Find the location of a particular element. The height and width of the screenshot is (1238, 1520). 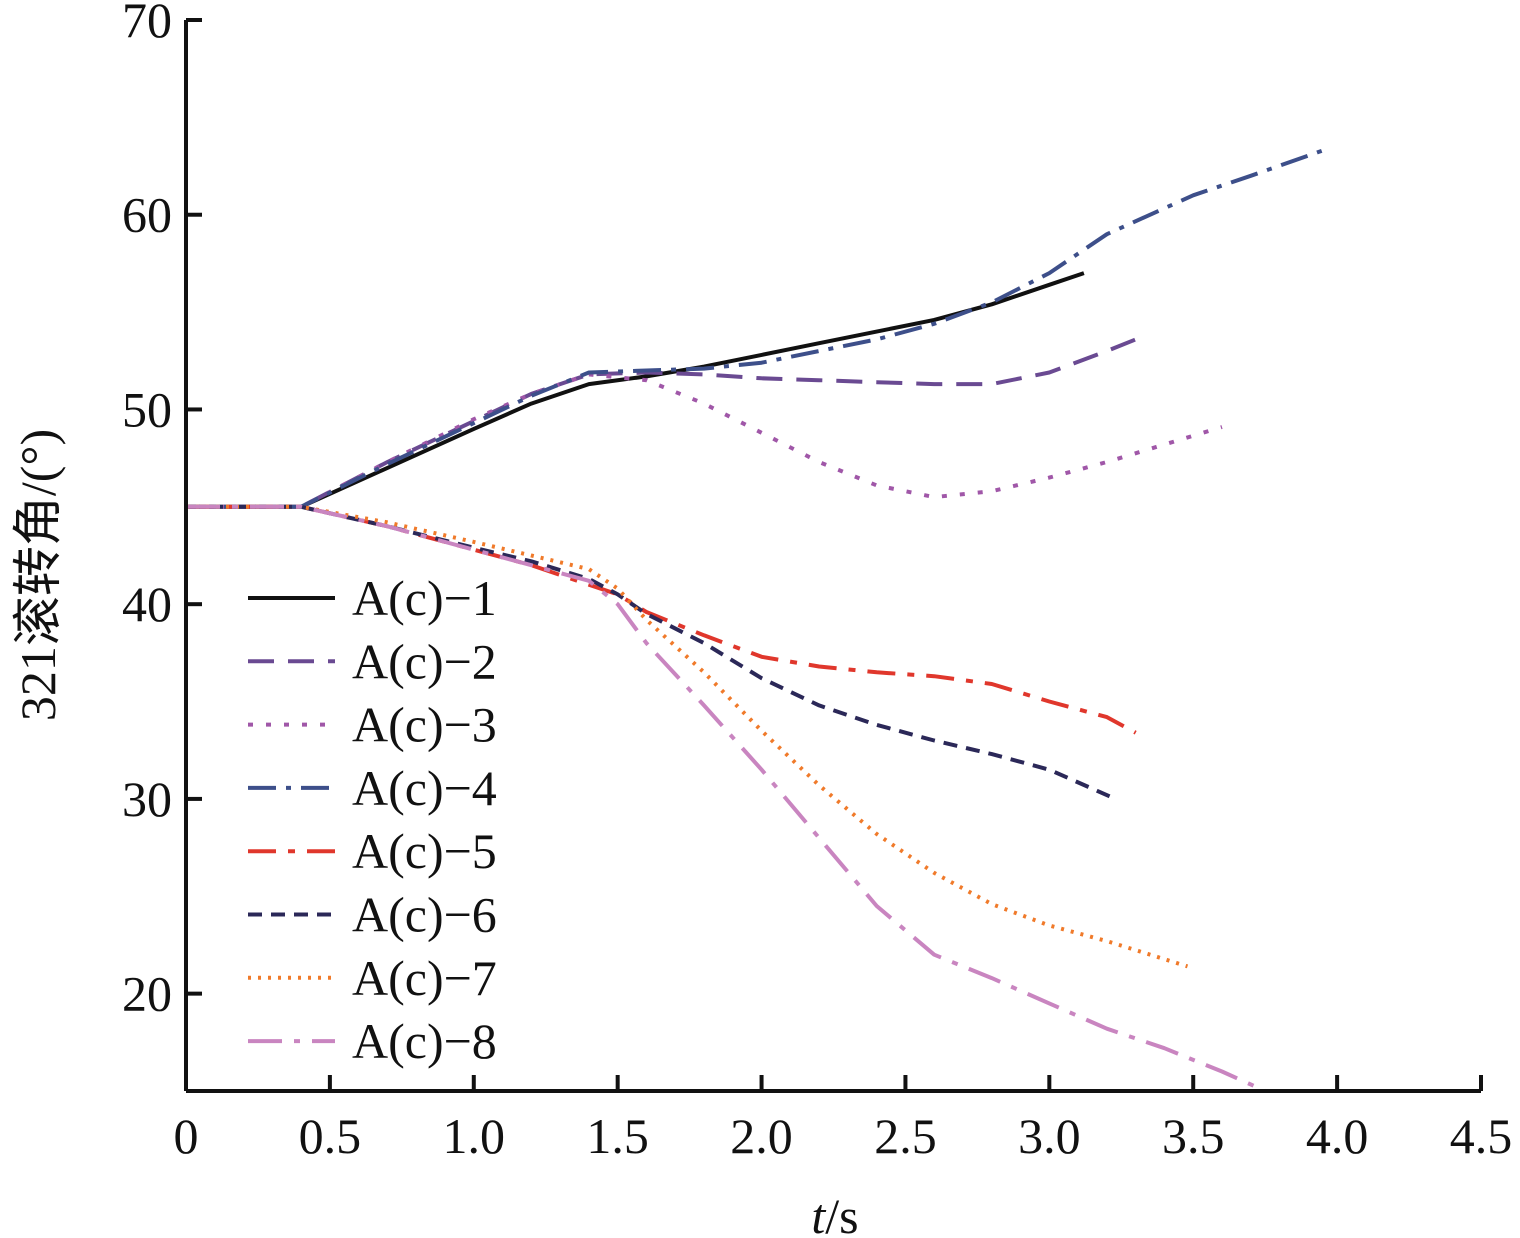

y-tick-label: 50 is located at coordinates (147, 409).